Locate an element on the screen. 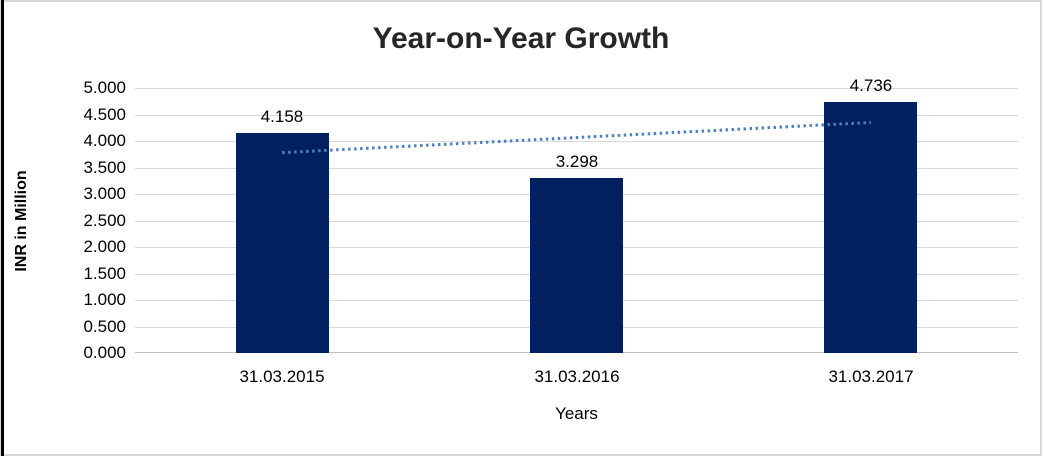 Image resolution: width=1042 pixels, height=456 pixels. y-tick-label: 0.000 is located at coordinates (104, 352).